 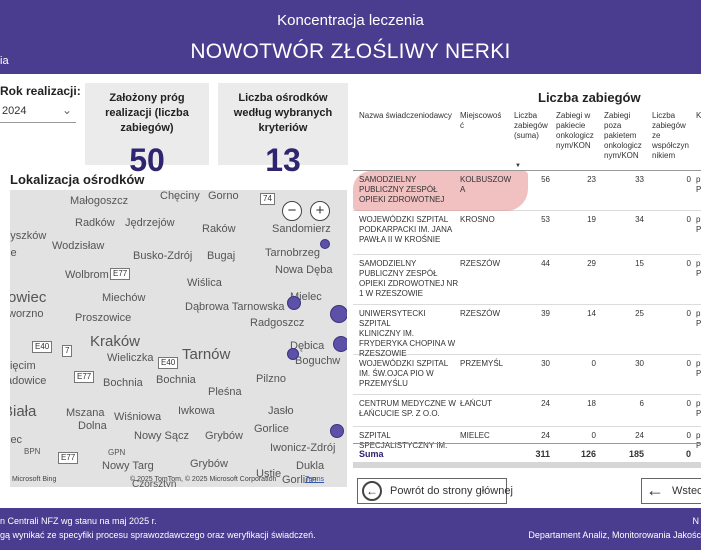 What do you see at coordinates (655, 490) in the screenshot?
I see `arrow-left-icon: ←` at bounding box center [655, 490].